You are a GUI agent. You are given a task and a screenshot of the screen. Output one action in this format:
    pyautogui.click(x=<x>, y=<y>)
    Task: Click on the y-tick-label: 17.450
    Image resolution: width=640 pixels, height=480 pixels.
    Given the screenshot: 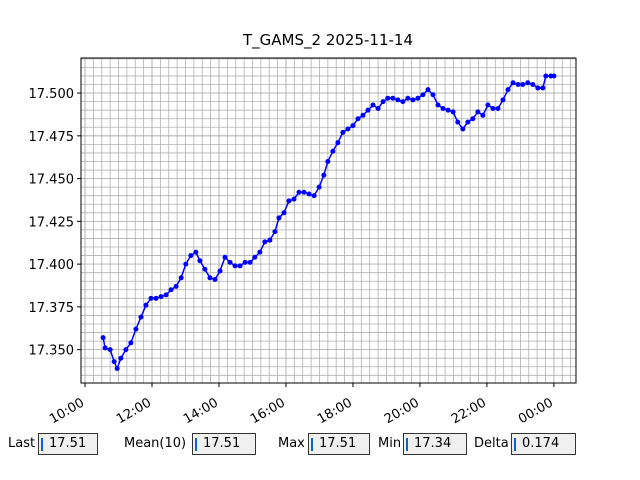 What is the action you would take?
    pyautogui.click(x=52, y=180)
    